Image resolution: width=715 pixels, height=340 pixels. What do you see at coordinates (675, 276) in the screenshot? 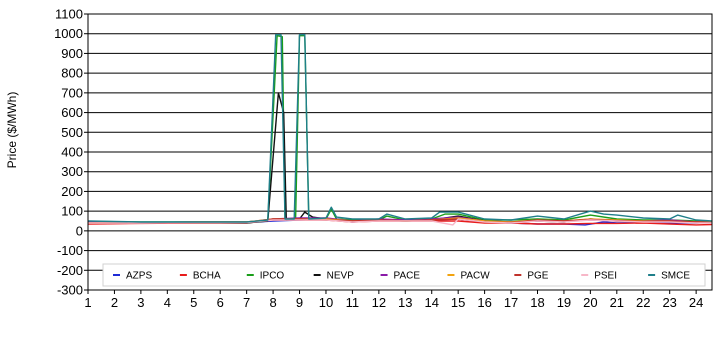
I see `legend-label-smce: SMCE` at bounding box center [675, 276].